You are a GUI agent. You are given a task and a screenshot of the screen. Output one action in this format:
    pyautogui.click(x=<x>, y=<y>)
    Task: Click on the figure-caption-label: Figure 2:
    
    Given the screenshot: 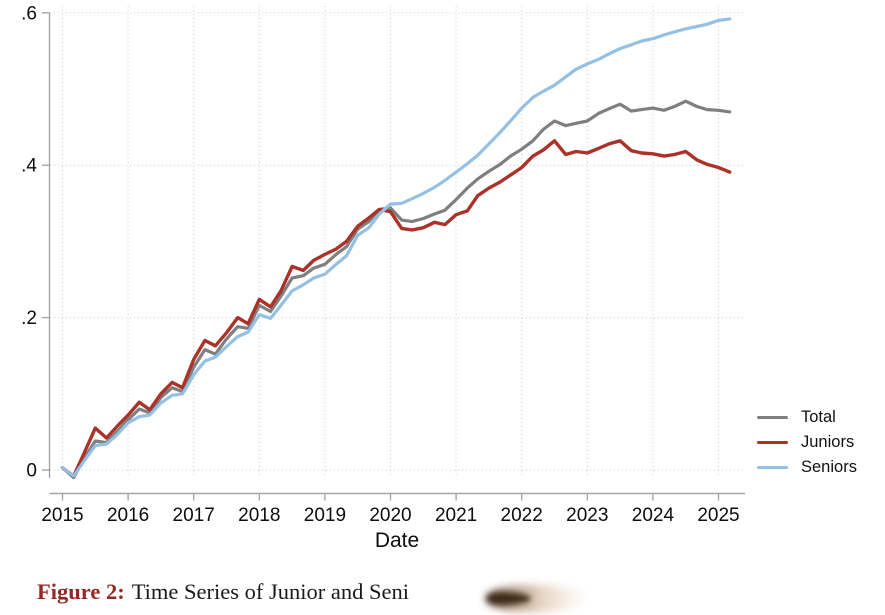 What is the action you would take?
    pyautogui.click(x=81, y=591)
    